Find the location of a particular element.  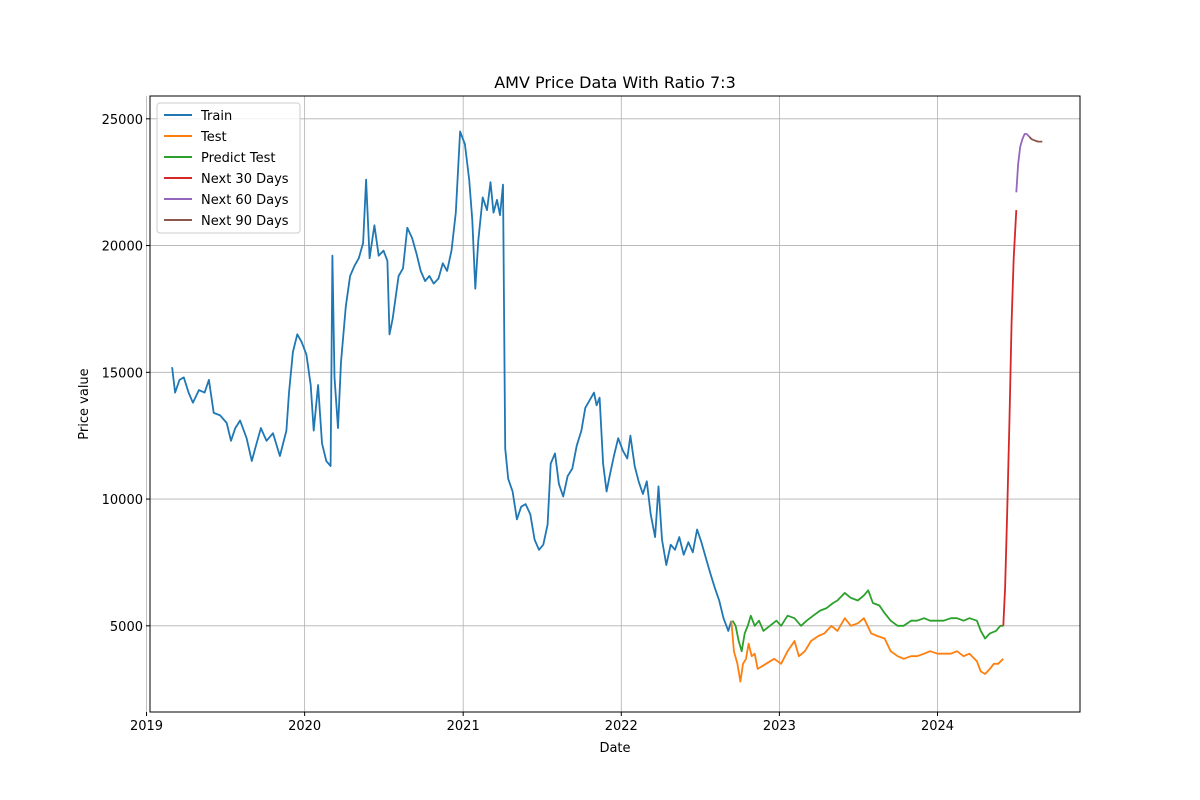

x-tick-label: 2021 is located at coordinates (463, 726).